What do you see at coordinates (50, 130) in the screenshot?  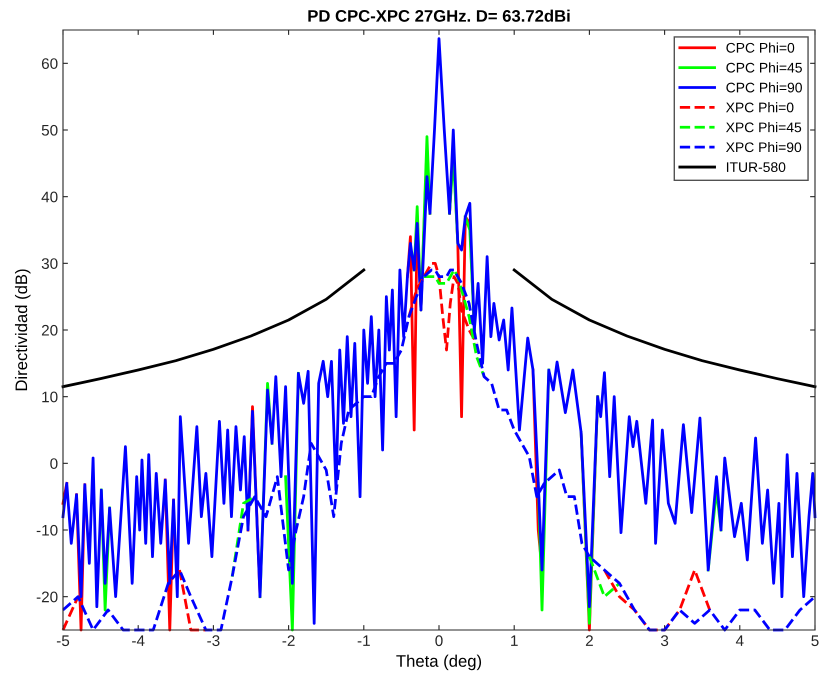 I see `y-tick-label: 50` at bounding box center [50, 130].